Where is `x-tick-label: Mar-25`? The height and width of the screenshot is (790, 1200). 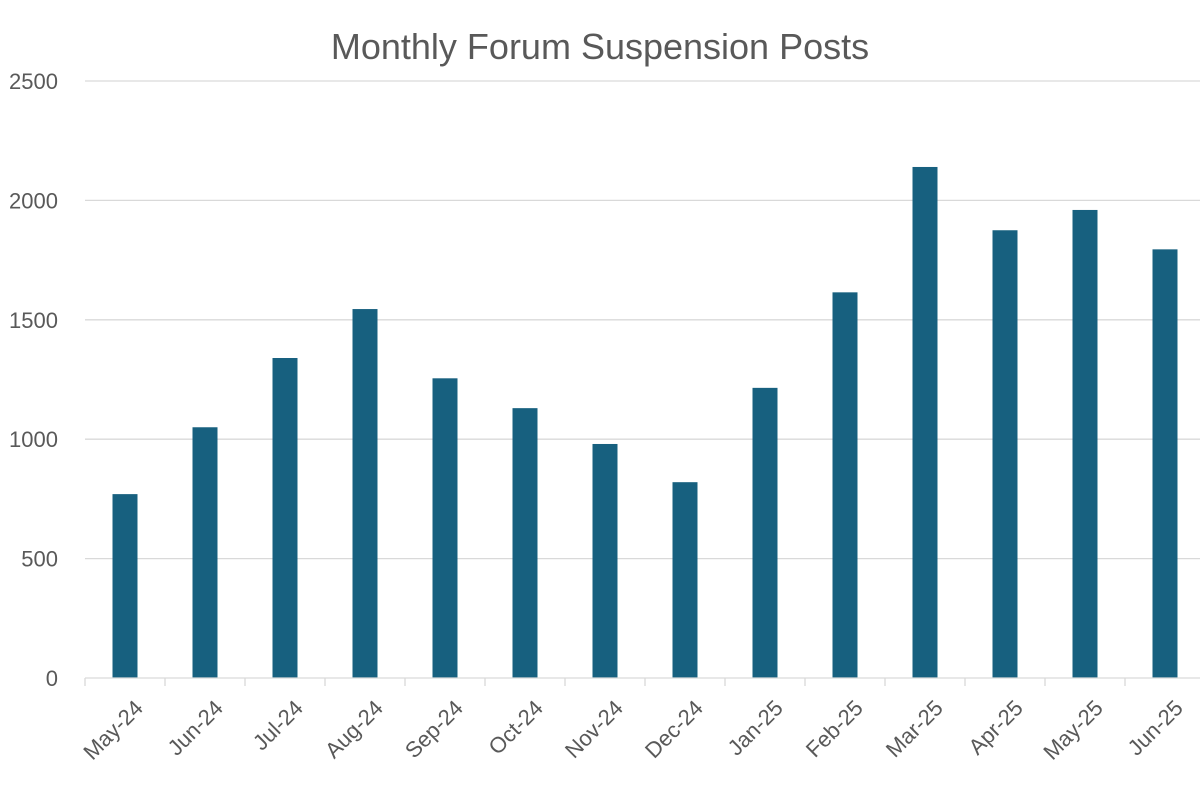 x-tick-label: Mar-25 is located at coordinates (914, 728).